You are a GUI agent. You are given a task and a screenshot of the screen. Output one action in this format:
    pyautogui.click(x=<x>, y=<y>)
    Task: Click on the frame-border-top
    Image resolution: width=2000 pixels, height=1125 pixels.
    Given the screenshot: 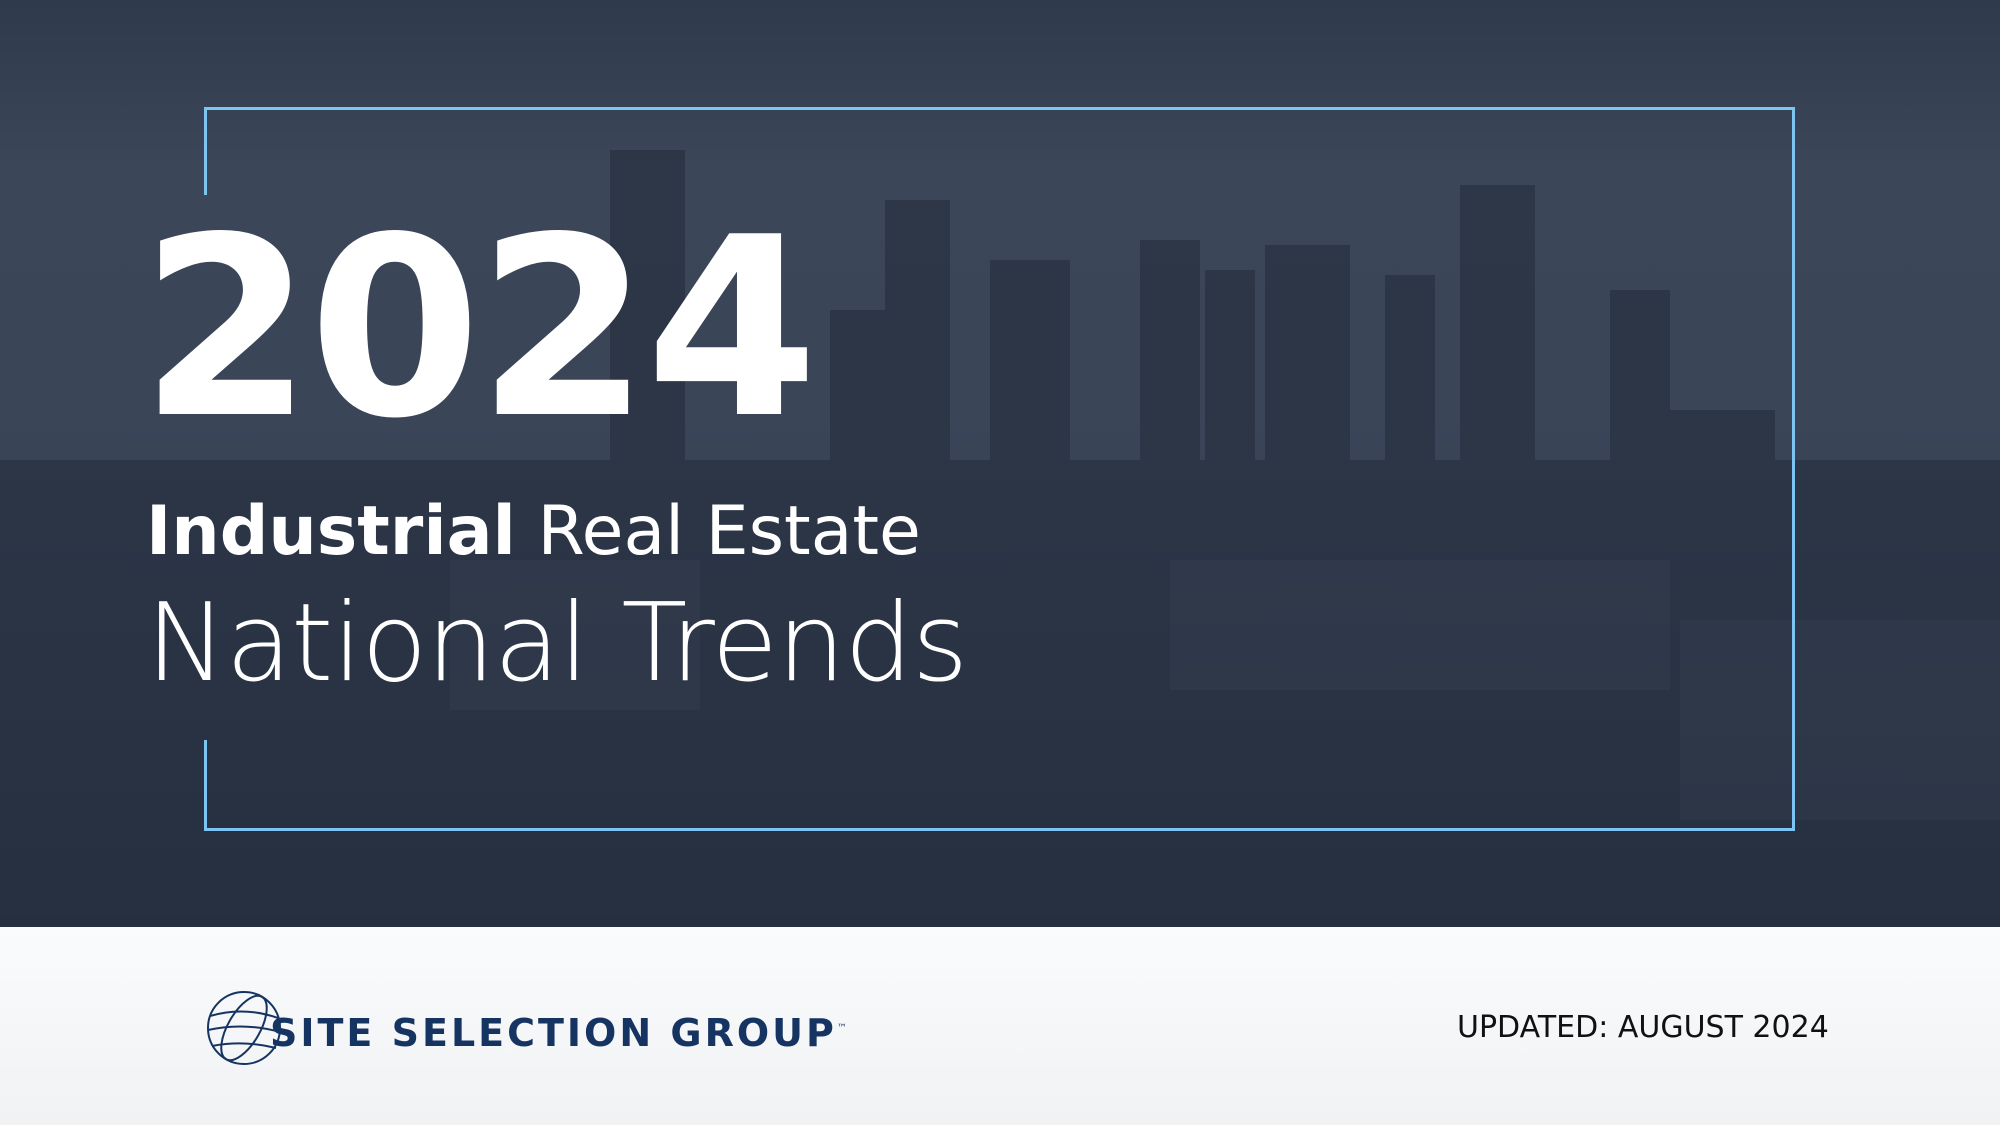 What is the action you would take?
    pyautogui.click(x=999, y=108)
    